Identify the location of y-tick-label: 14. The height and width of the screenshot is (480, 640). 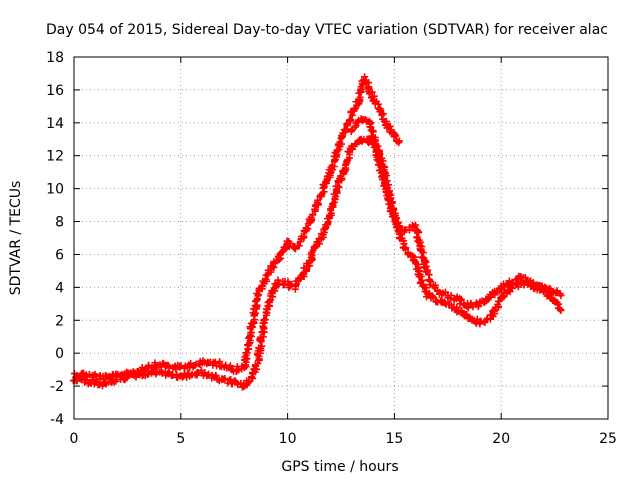
(55, 124).